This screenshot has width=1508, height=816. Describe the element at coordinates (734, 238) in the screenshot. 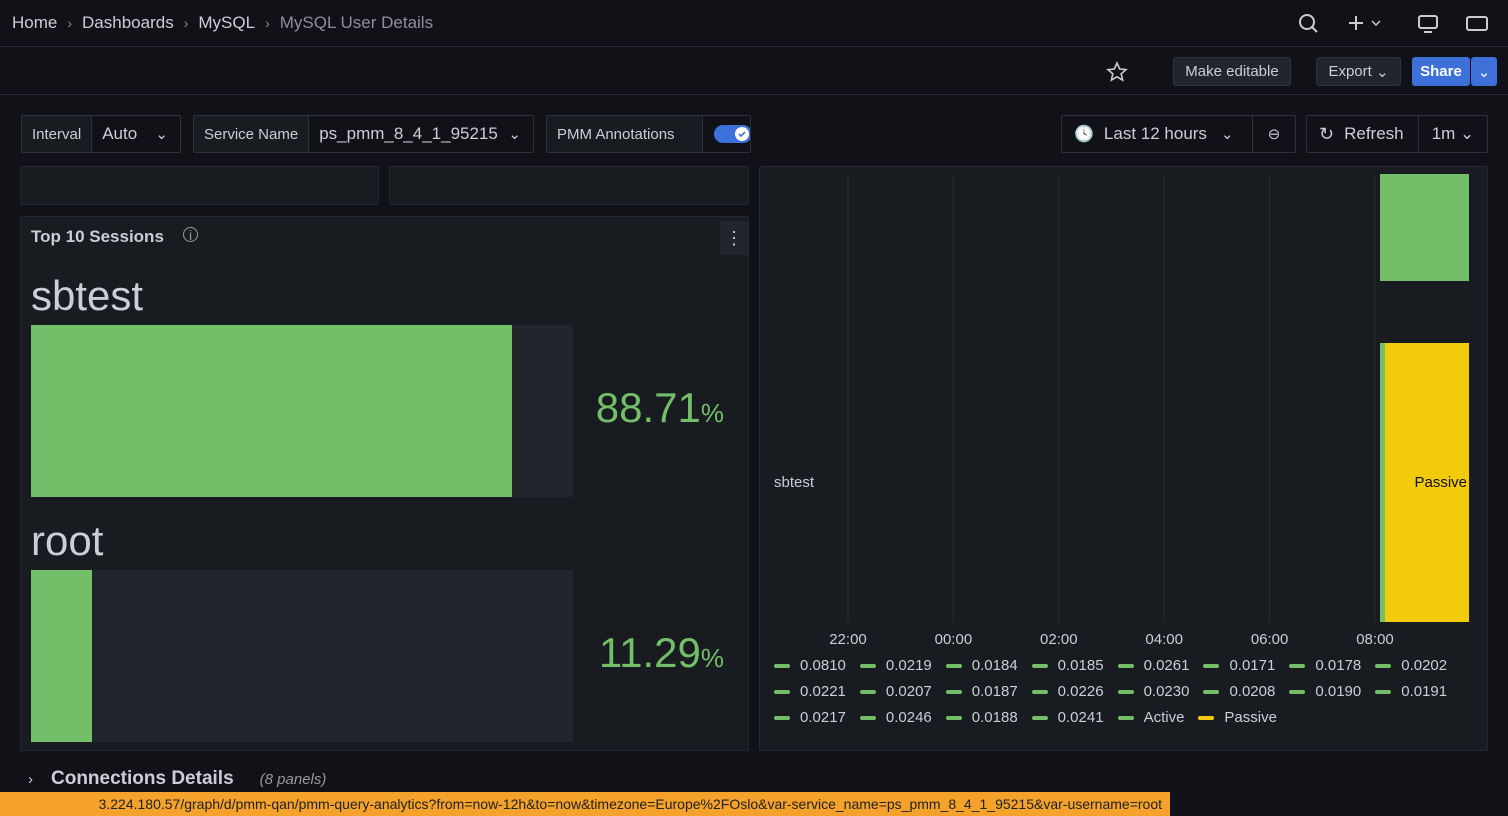

I see `panel-menu: ⋮` at that location.